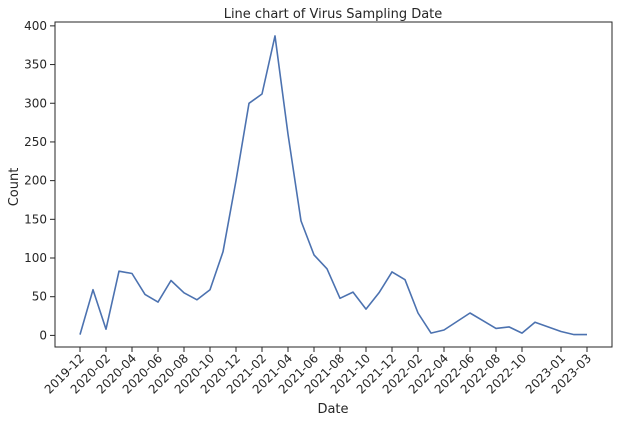 The image size is (619, 422). What do you see at coordinates (43, 335) in the screenshot?
I see `y-tick-label: 0` at bounding box center [43, 335].